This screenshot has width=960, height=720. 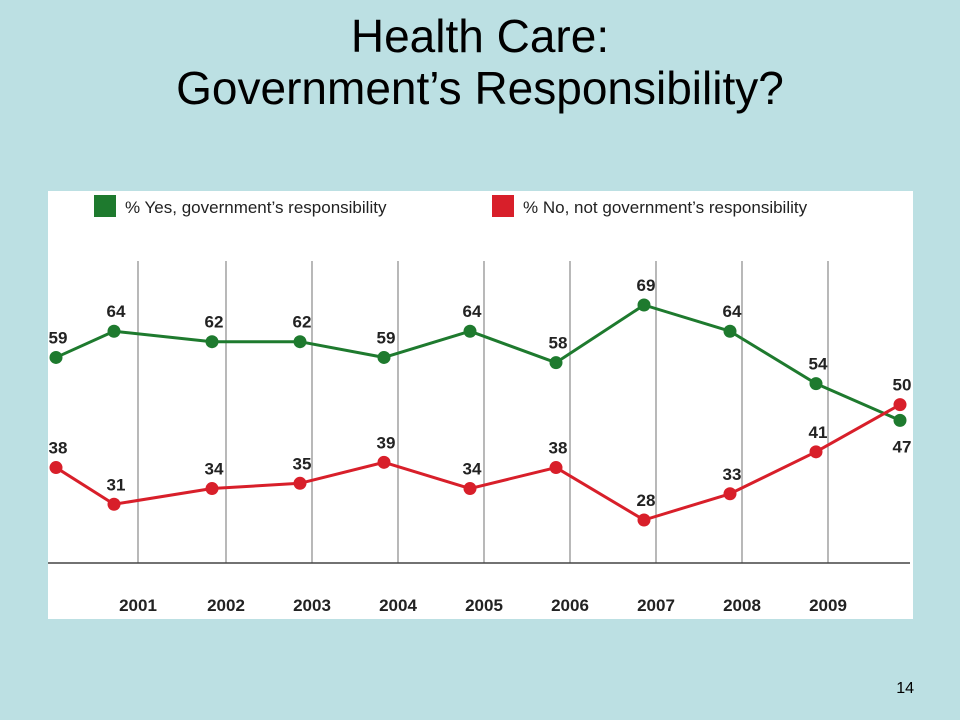 I want to click on legend-label: % No, not government’s responsibility, so click(x=665, y=207).